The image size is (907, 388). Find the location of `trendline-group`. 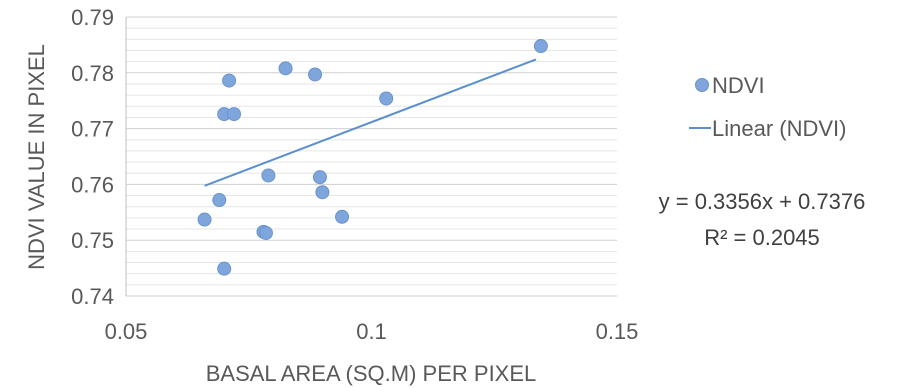

trendline-group is located at coordinates (370, 122).